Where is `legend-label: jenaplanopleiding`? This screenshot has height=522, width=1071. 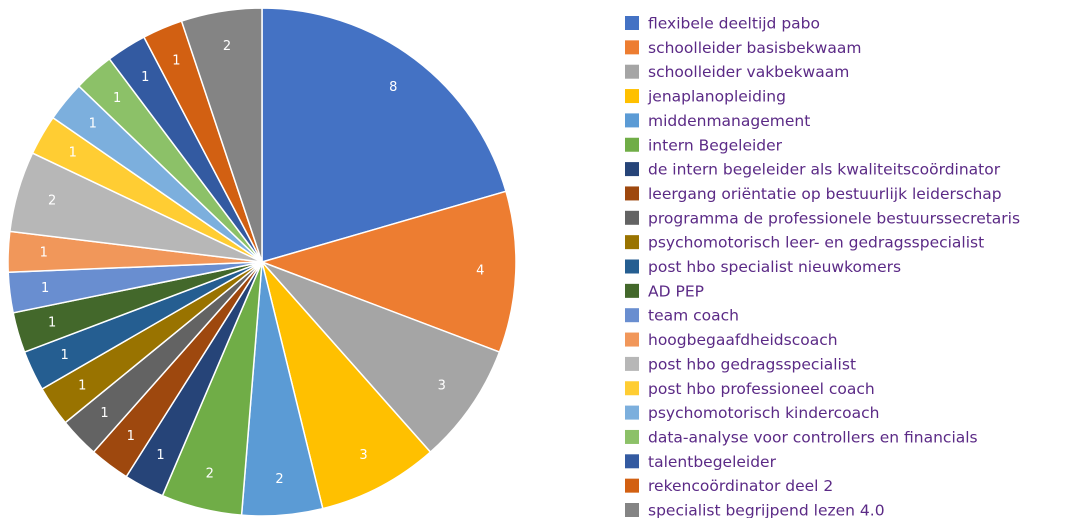 legend-label: jenaplanopleiding is located at coordinates (716, 97).